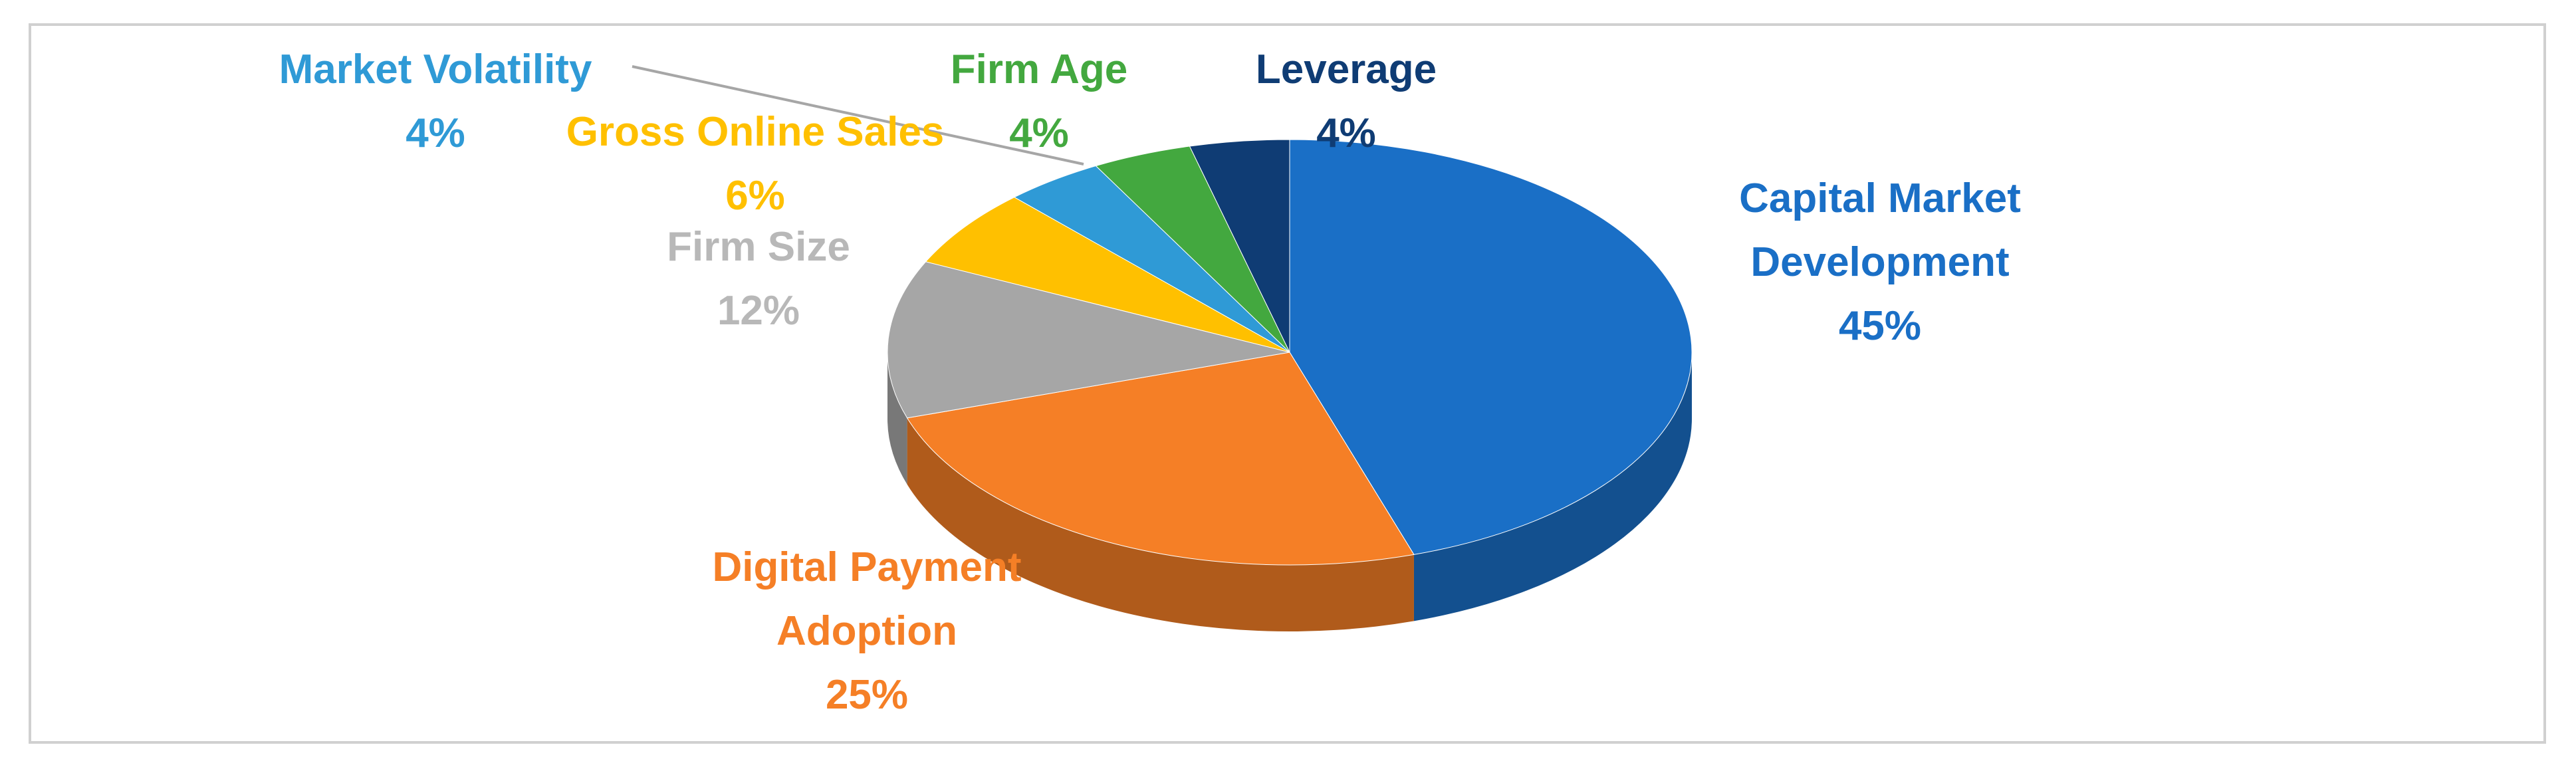 Image resolution: width=2576 pixels, height=769 pixels. I want to click on slice-label: Gross Online Sales 6%, so click(755, 164).